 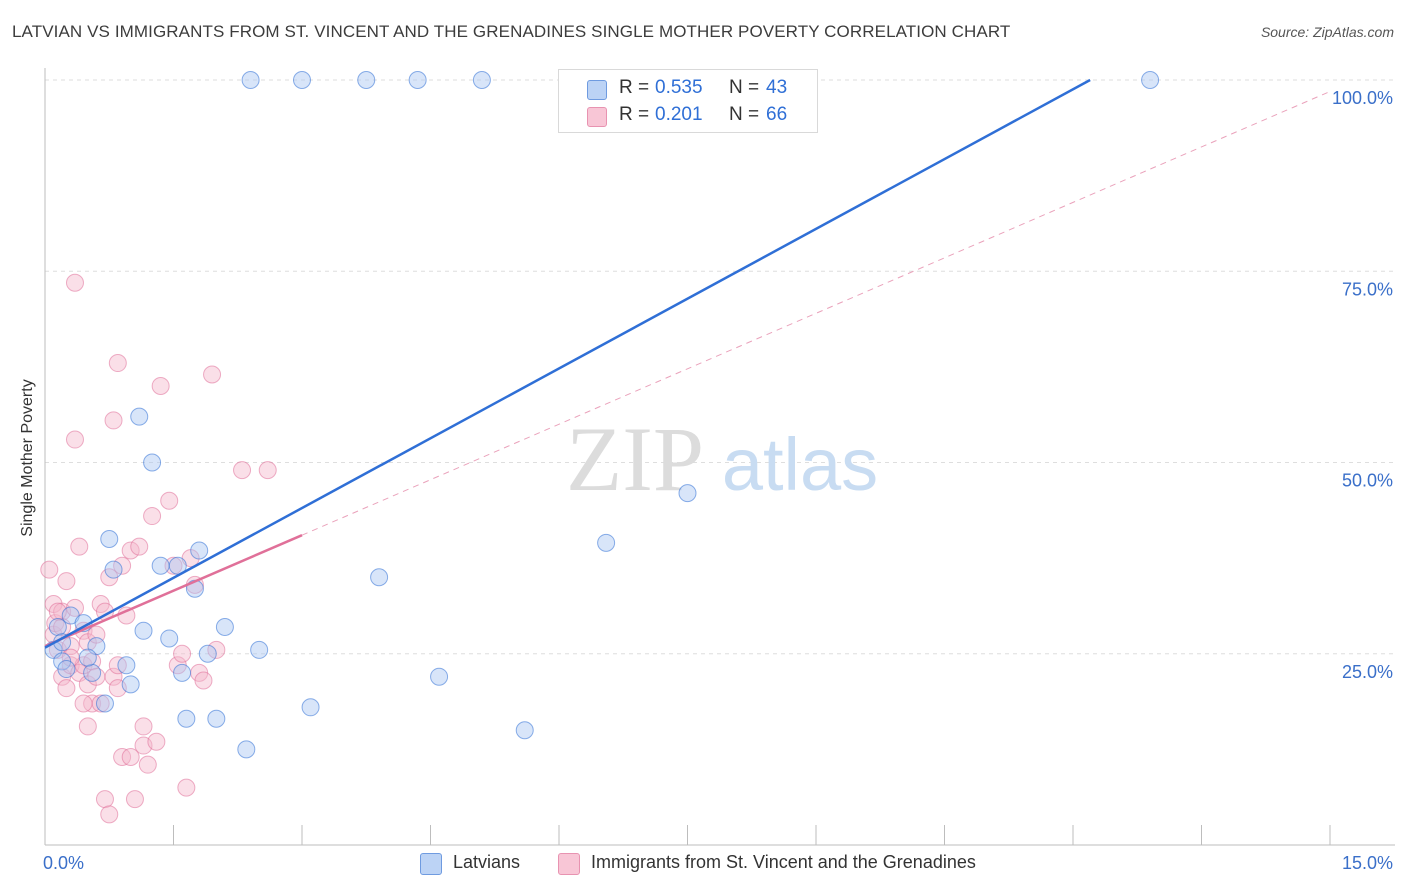 I want to click on y-tick-label: 100.0%, so click(x=1362, y=98).